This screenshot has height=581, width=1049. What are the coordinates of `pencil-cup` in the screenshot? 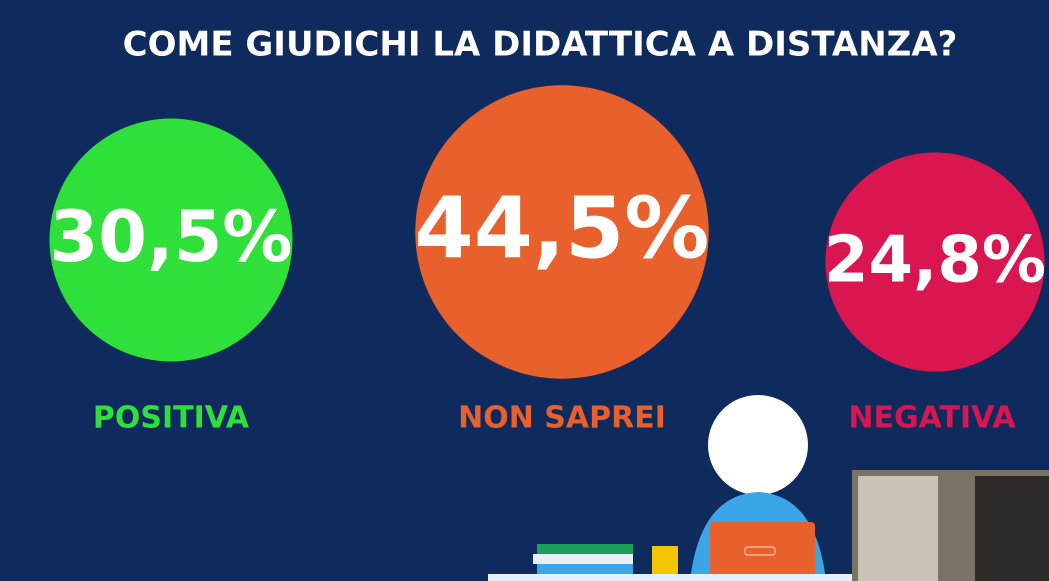 It's located at (665, 561).